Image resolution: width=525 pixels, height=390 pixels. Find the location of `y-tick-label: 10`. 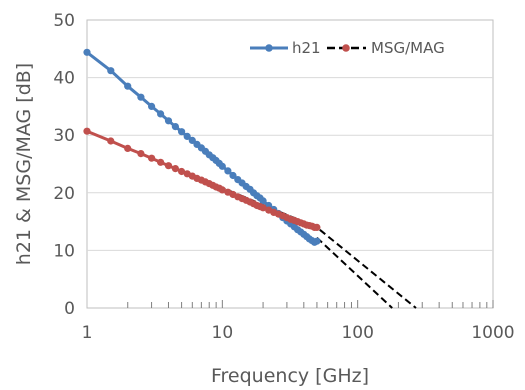

y-tick-label: 10 is located at coordinates (64, 251).